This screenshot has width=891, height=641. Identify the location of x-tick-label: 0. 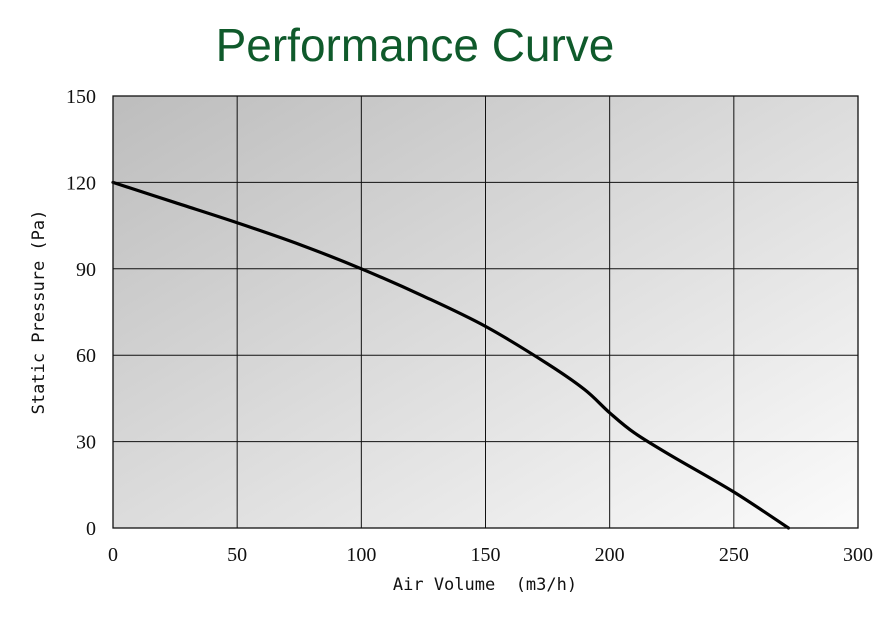
(113, 555).